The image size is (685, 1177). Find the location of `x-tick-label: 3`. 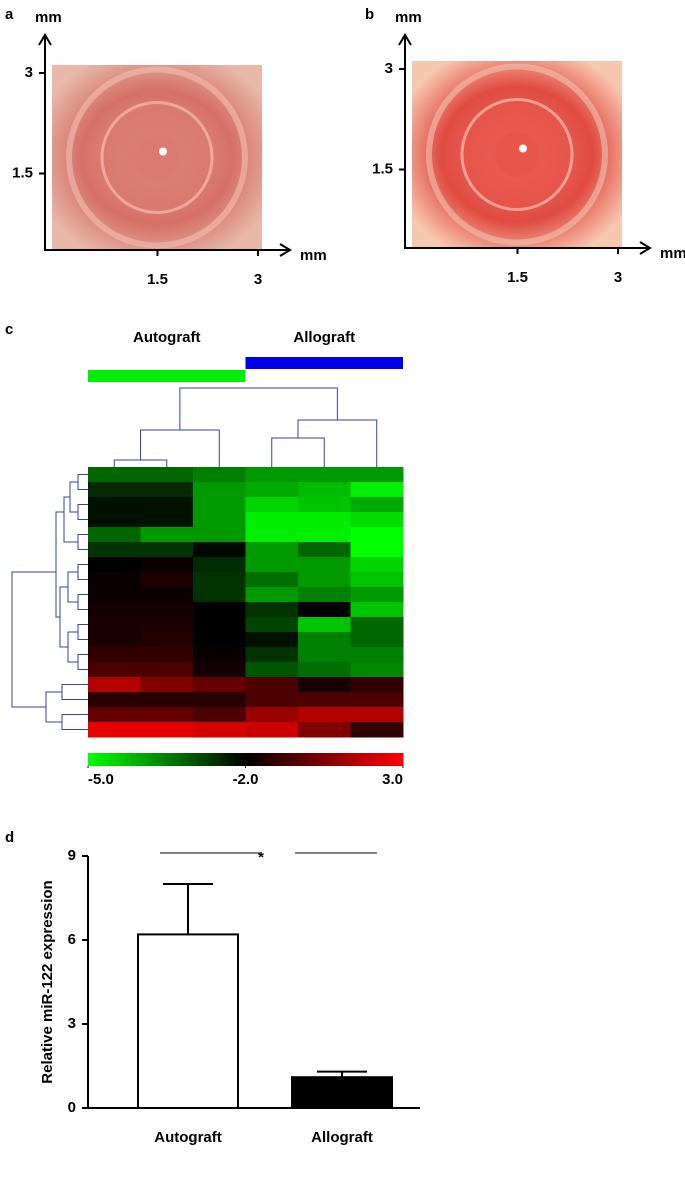

x-tick-label: 3 is located at coordinates (618, 277).